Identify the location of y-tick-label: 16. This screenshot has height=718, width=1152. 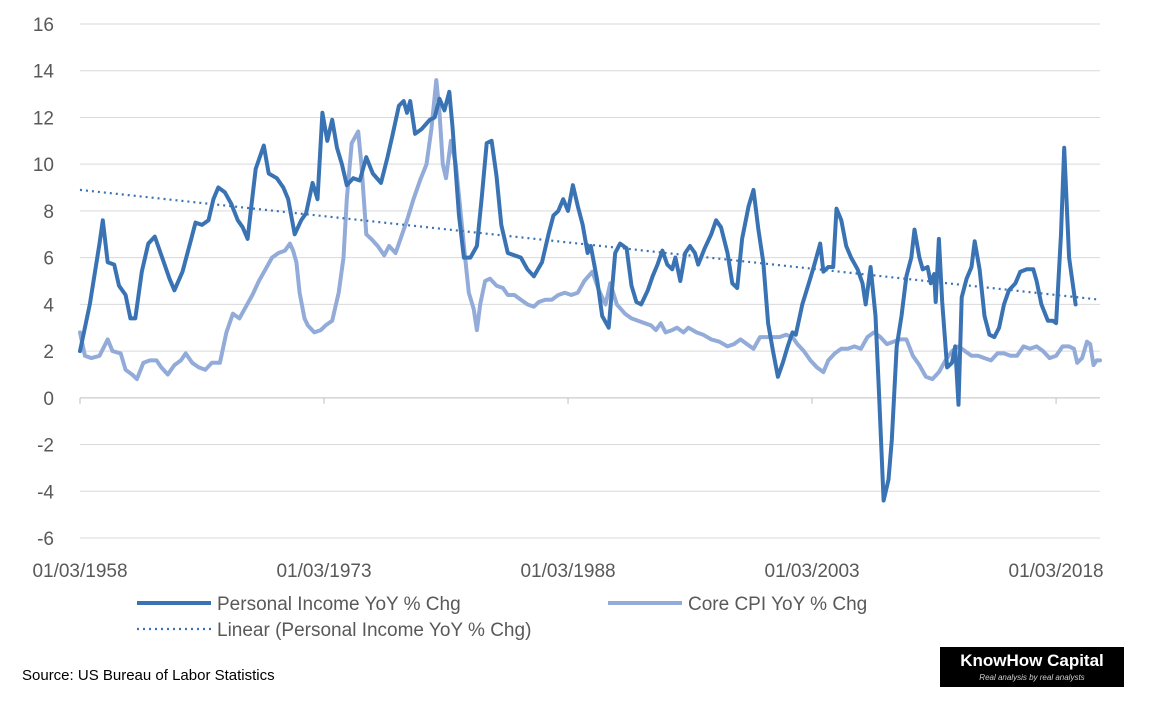
(43, 25).